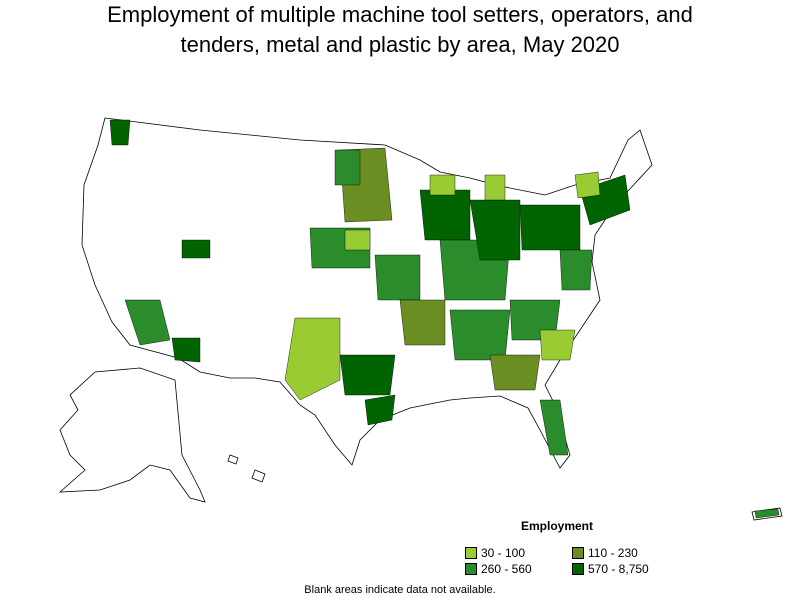  What do you see at coordinates (400, 590) in the screenshot?
I see `footnote: Blank areas indicate data not available.` at bounding box center [400, 590].